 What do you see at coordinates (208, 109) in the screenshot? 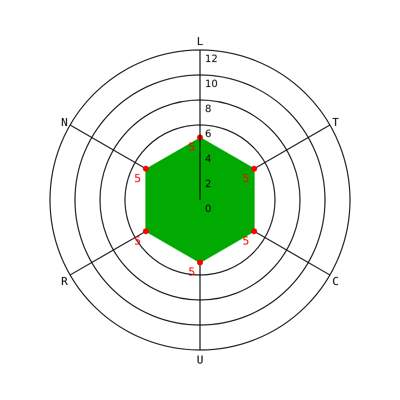
I see `y-tick-label: 8` at bounding box center [208, 109].